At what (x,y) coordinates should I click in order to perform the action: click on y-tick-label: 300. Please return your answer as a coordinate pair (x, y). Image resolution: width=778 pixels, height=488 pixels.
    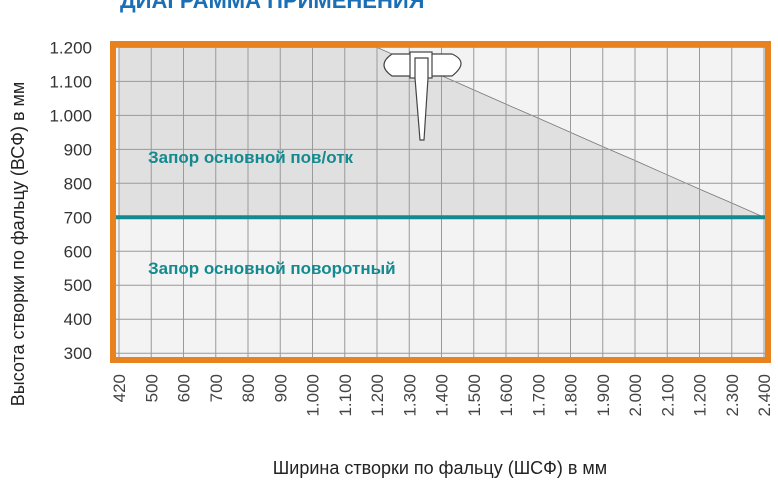
    Looking at the image, I should click on (78, 353).